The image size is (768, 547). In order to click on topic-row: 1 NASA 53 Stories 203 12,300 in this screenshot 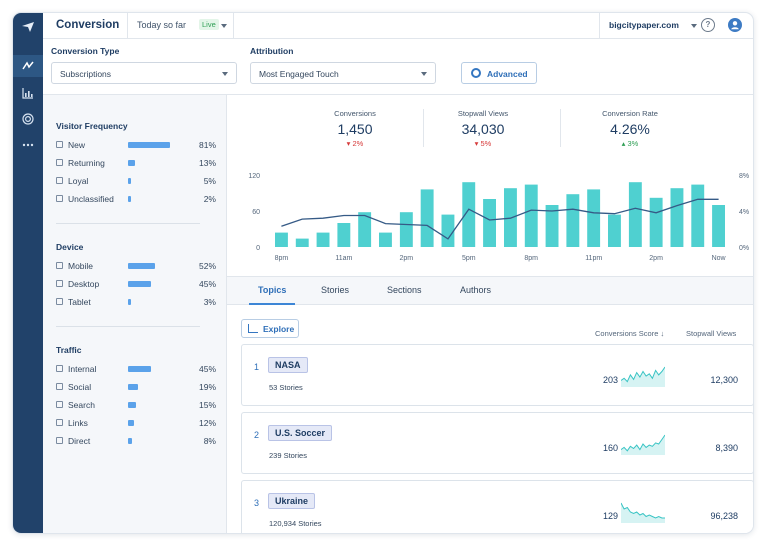, I will do `click(497, 375)`.